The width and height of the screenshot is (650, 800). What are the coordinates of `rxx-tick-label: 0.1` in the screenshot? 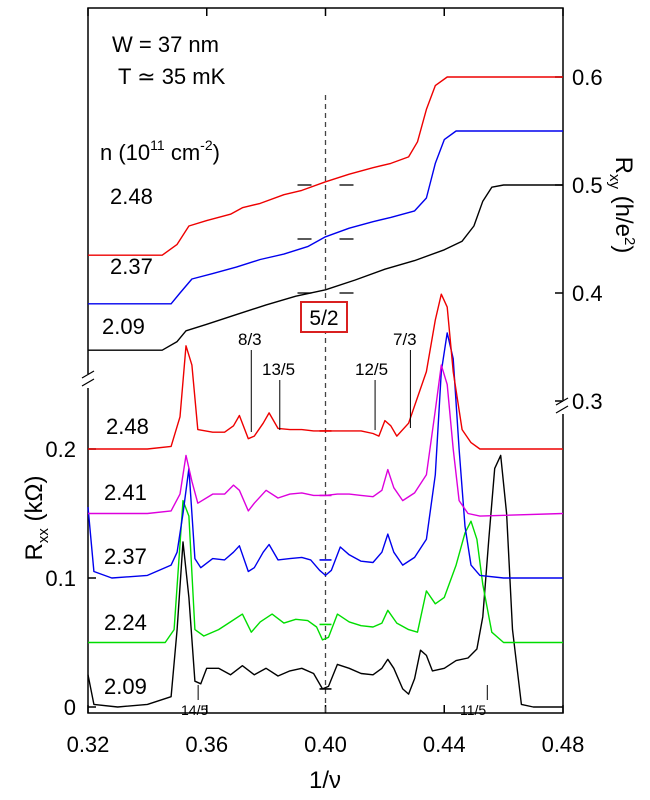 It's located at (60, 578).